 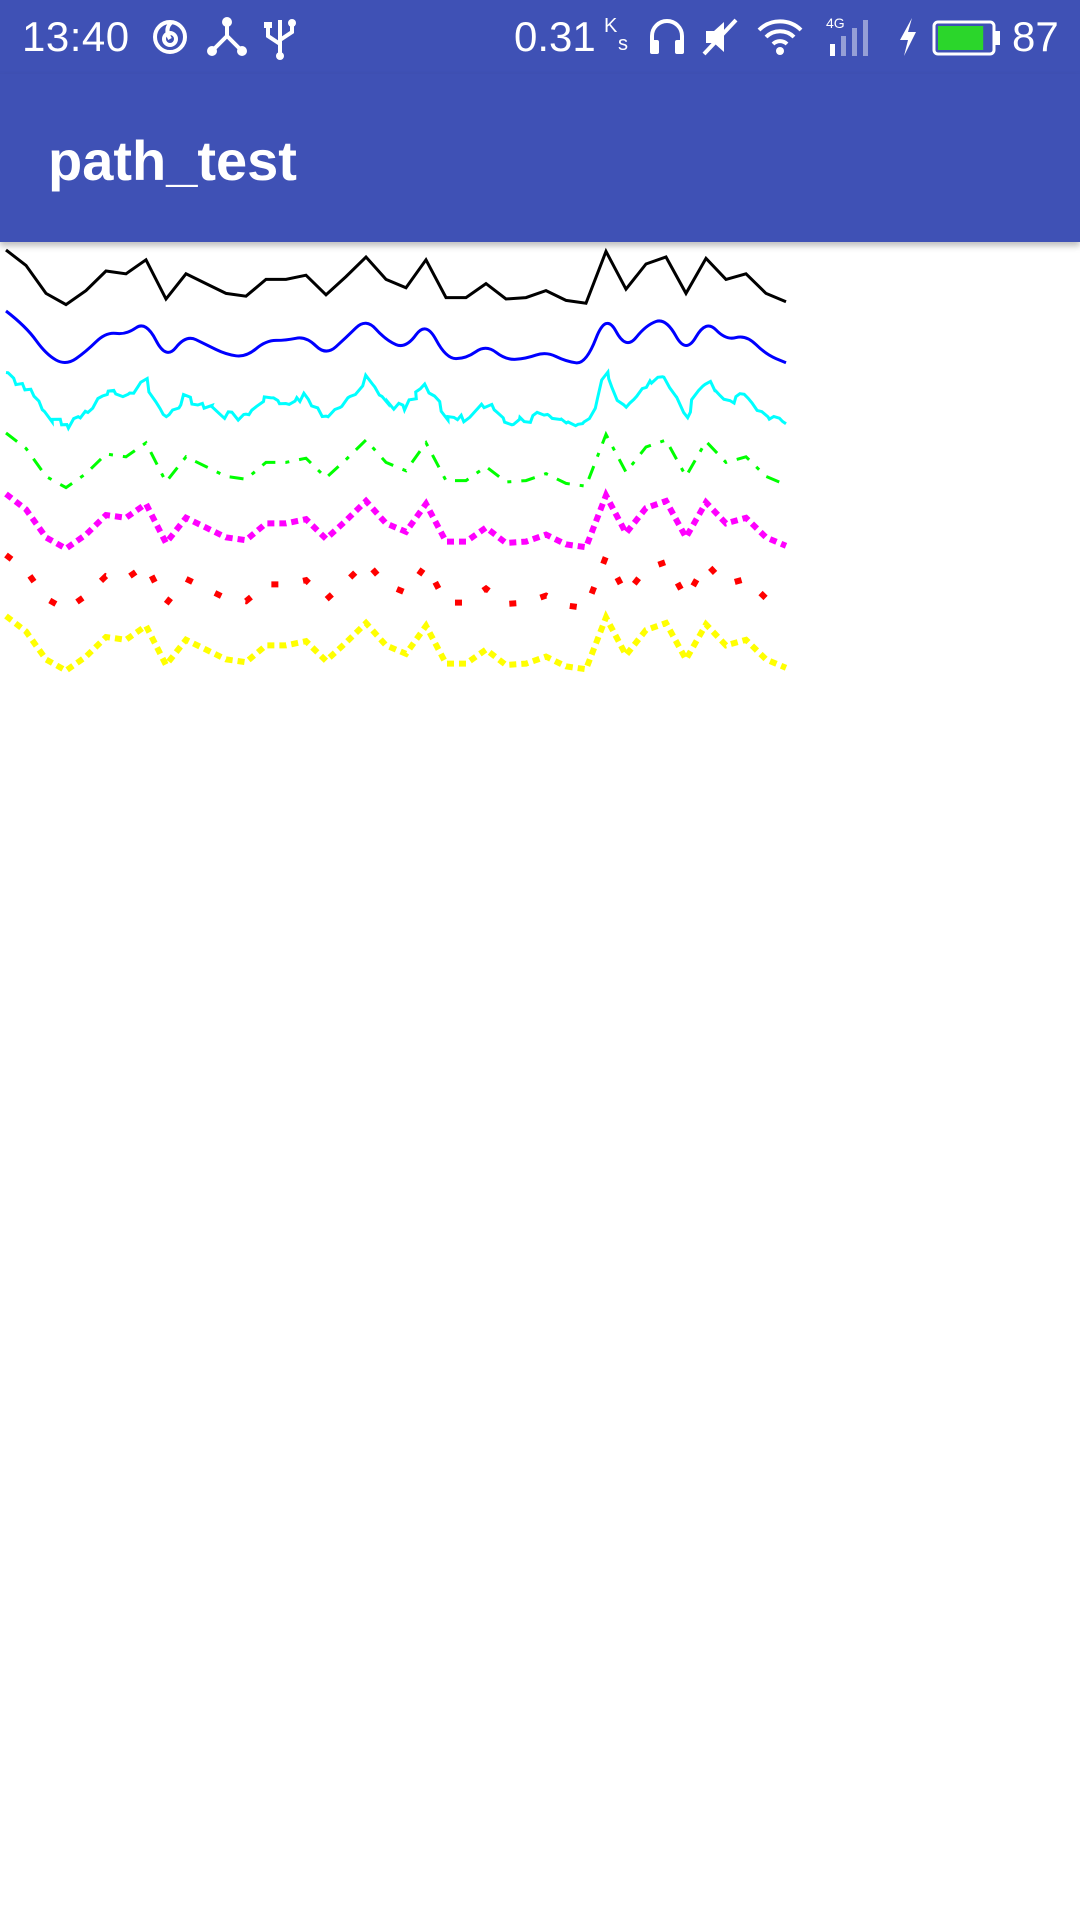 What do you see at coordinates (396, 337) in the screenshot?
I see `path-line-corner` at bounding box center [396, 337].